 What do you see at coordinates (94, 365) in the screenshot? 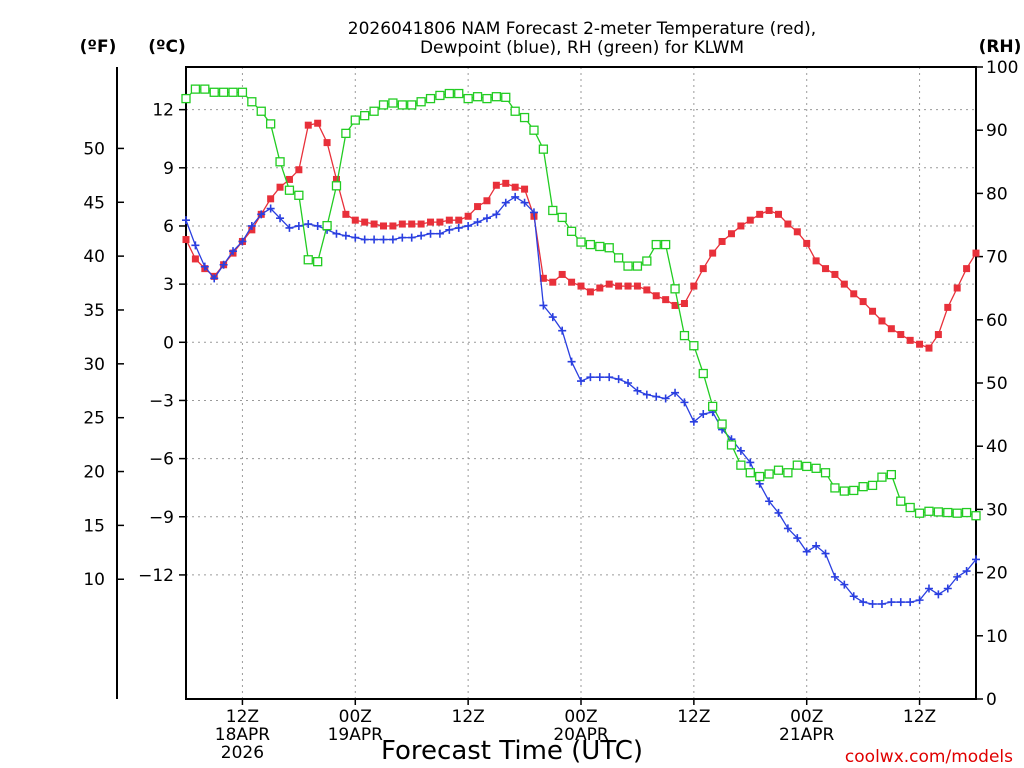
I see `fahrenheit-tick-label: 30` at bounding box center [94, 365].